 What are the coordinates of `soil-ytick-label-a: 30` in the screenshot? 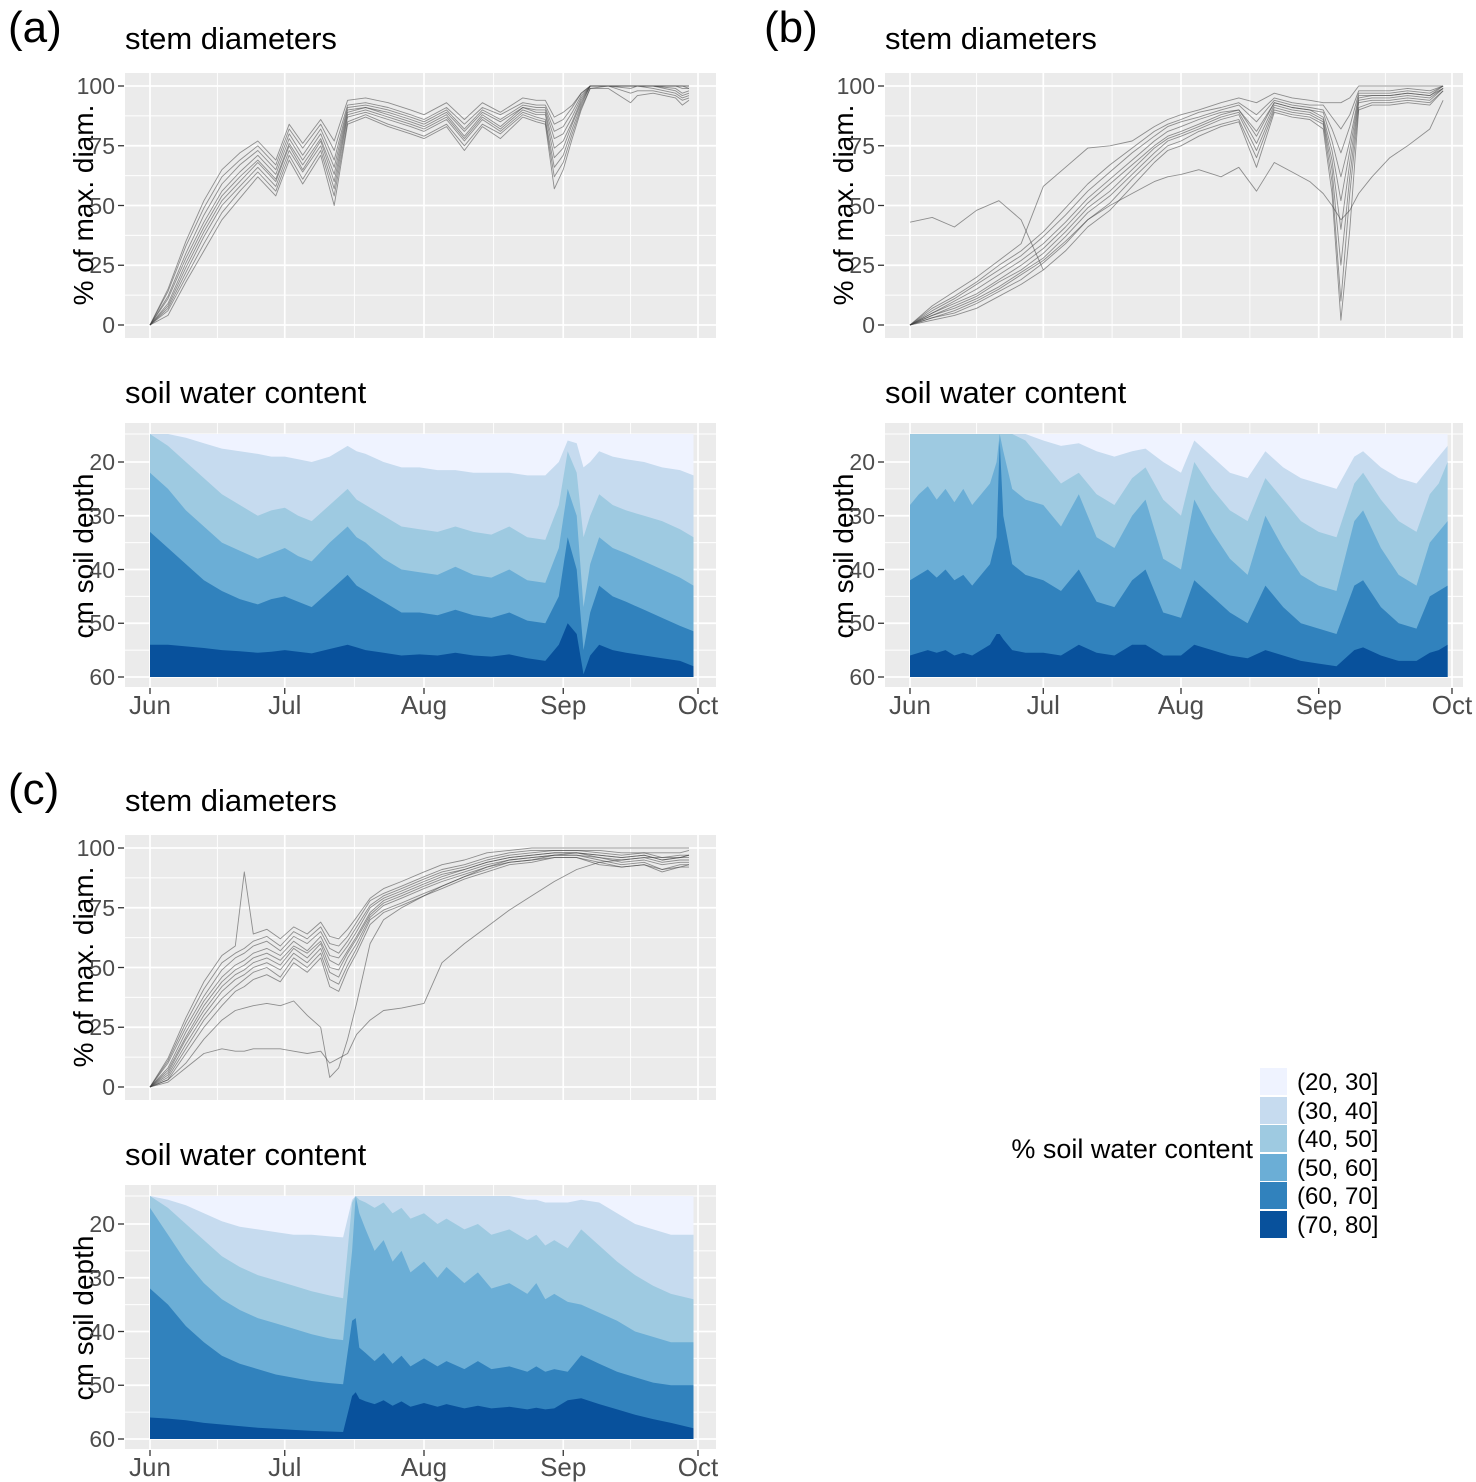 It's located at (102, 515).